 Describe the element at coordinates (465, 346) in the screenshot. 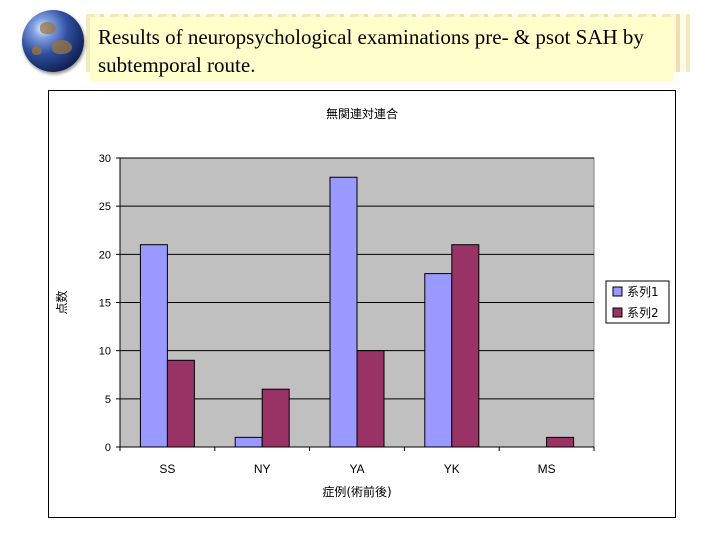

I see `bar-series2-yk` at that location.